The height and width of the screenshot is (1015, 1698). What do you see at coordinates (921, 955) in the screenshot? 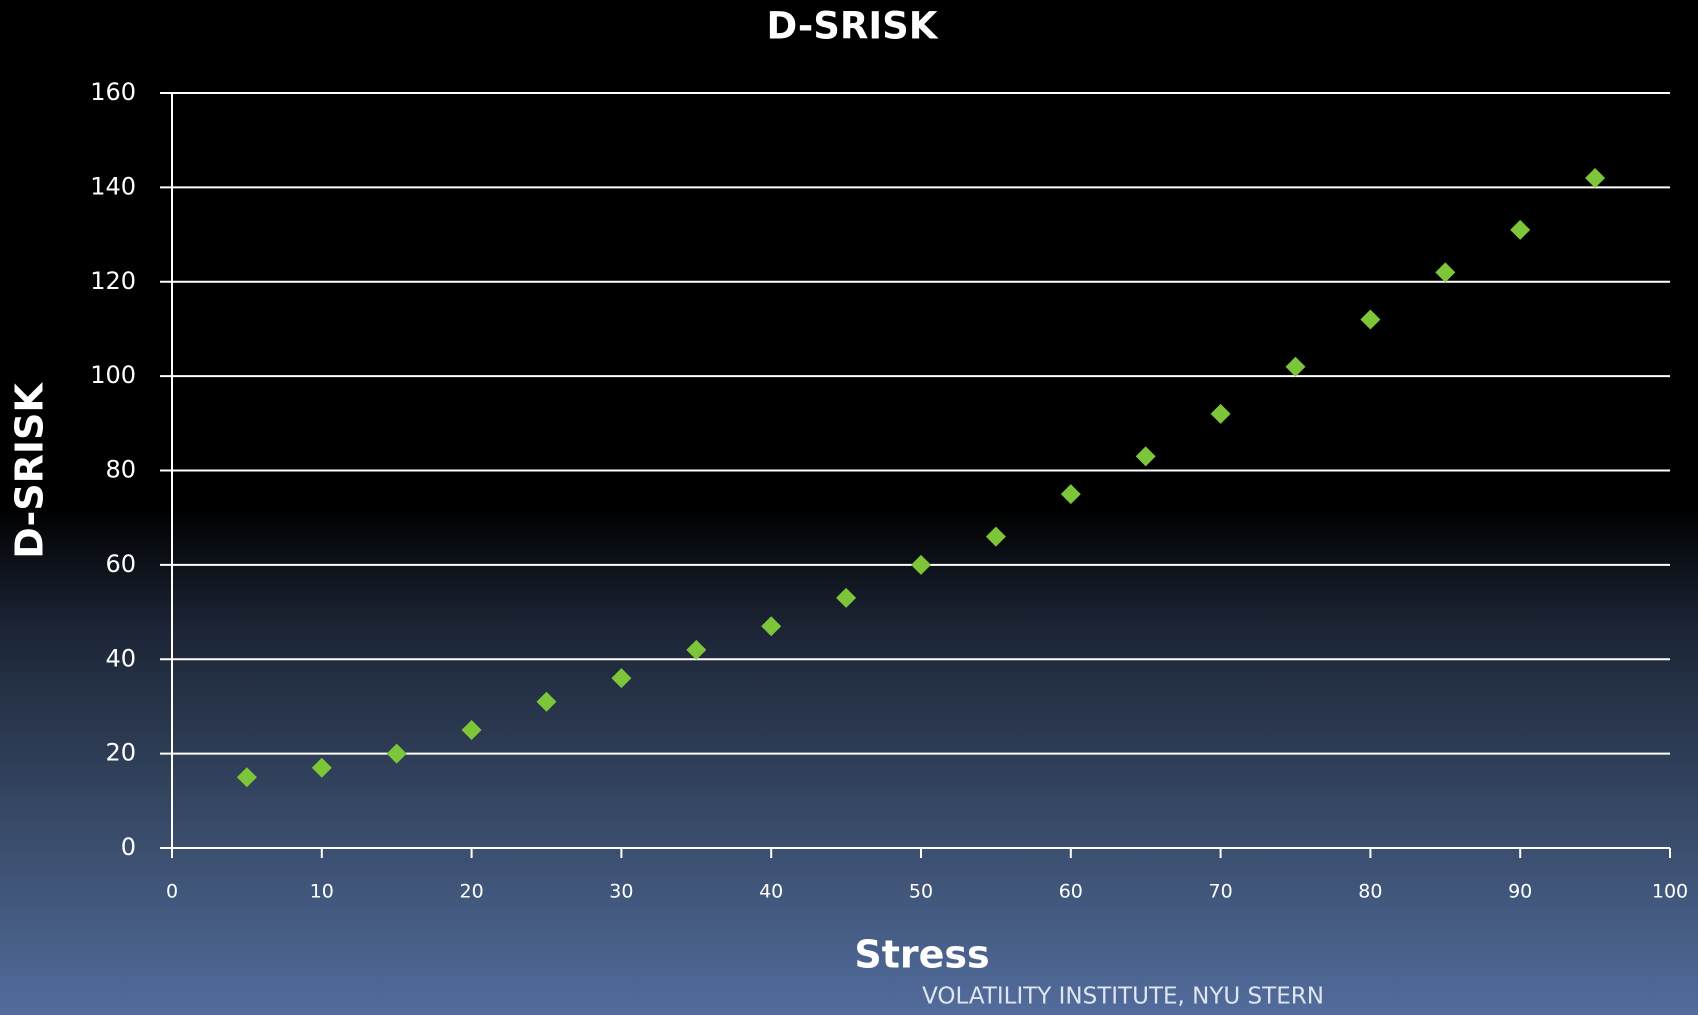
I see `x-axis-label: Stress` at bounding box center [921, 955].